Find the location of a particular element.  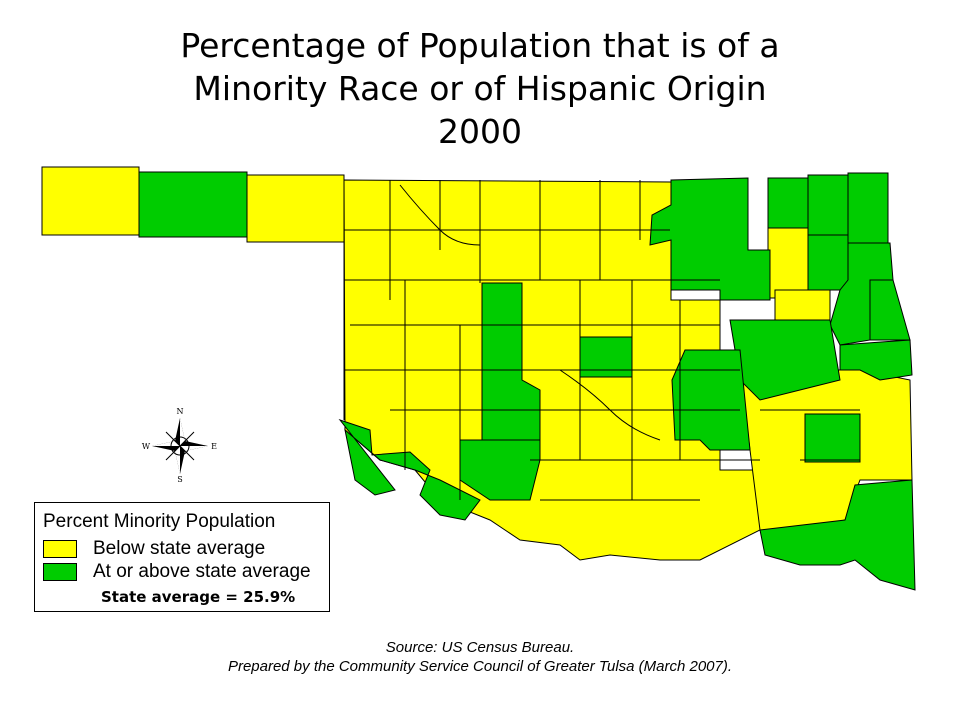

county-sequoyah is located at coordinates (876, 360).